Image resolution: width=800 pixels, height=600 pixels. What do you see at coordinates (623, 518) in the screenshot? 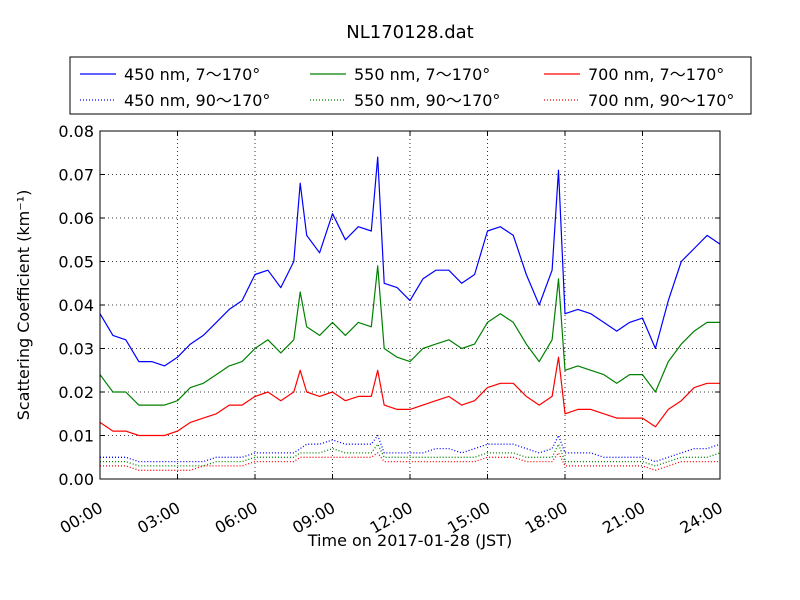
I see `x-tick-label: 21:00` at bounding box center [623, 518].